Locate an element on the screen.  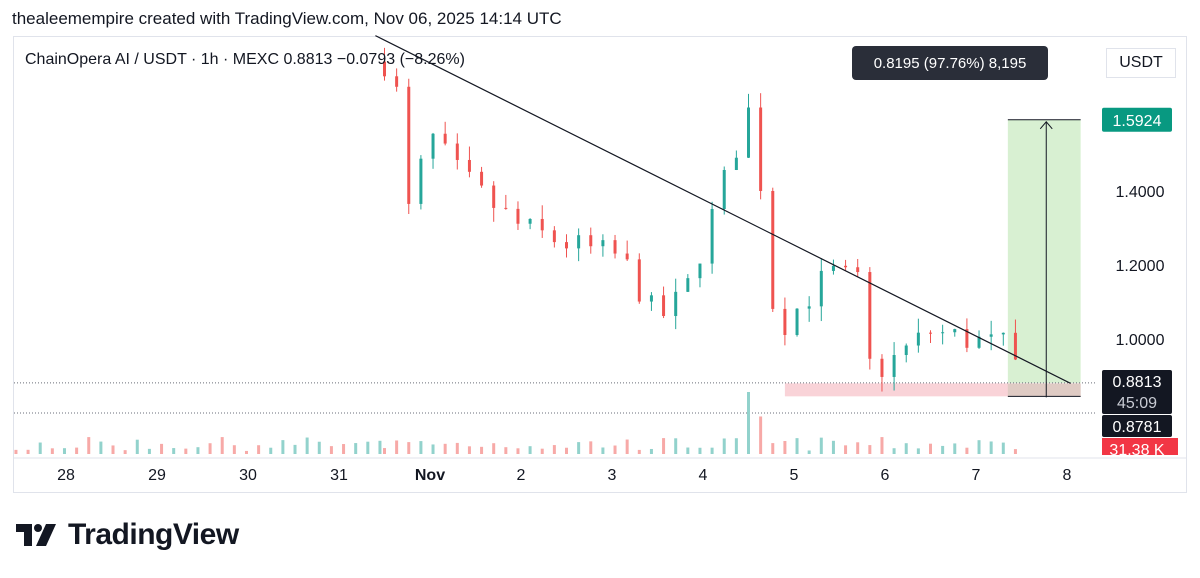
y-tick-label: 1.4000 is located at coordinates (1140, 192).